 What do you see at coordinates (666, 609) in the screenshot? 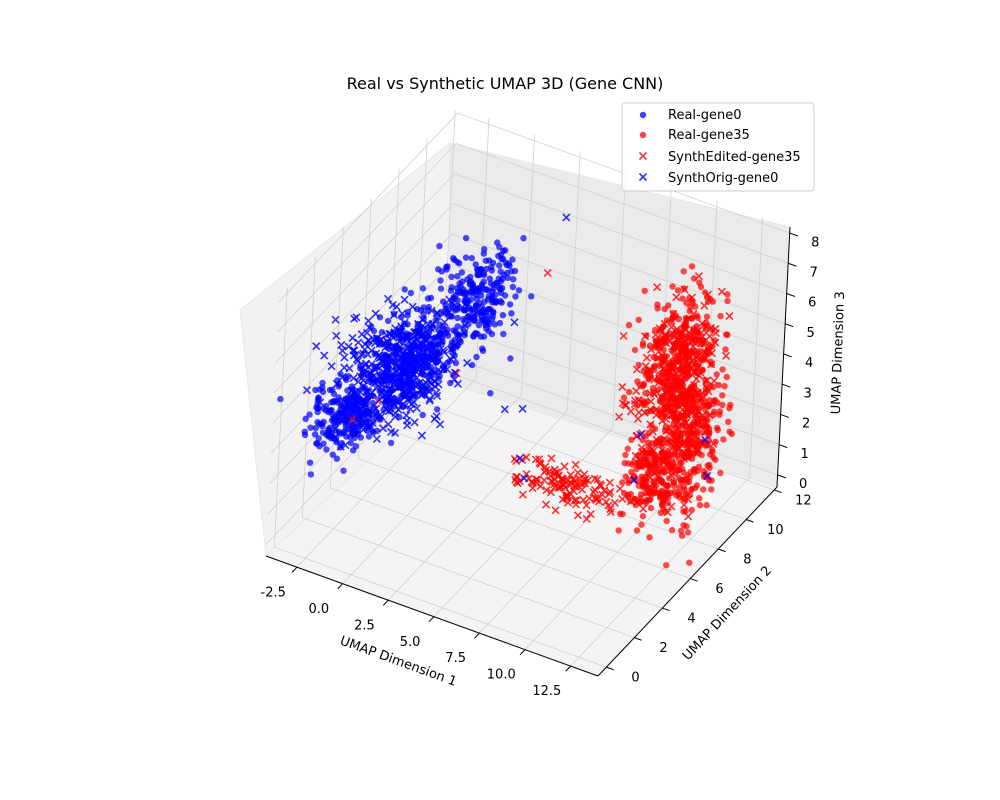
I see `y-tick` at bounding box center [666, 609].